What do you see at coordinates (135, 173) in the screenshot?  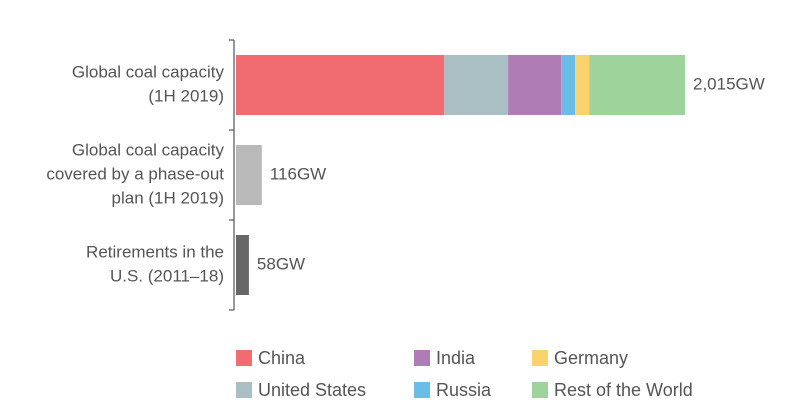 I see `category-label: covered by a phase-out` at bounding box center [135, 173].